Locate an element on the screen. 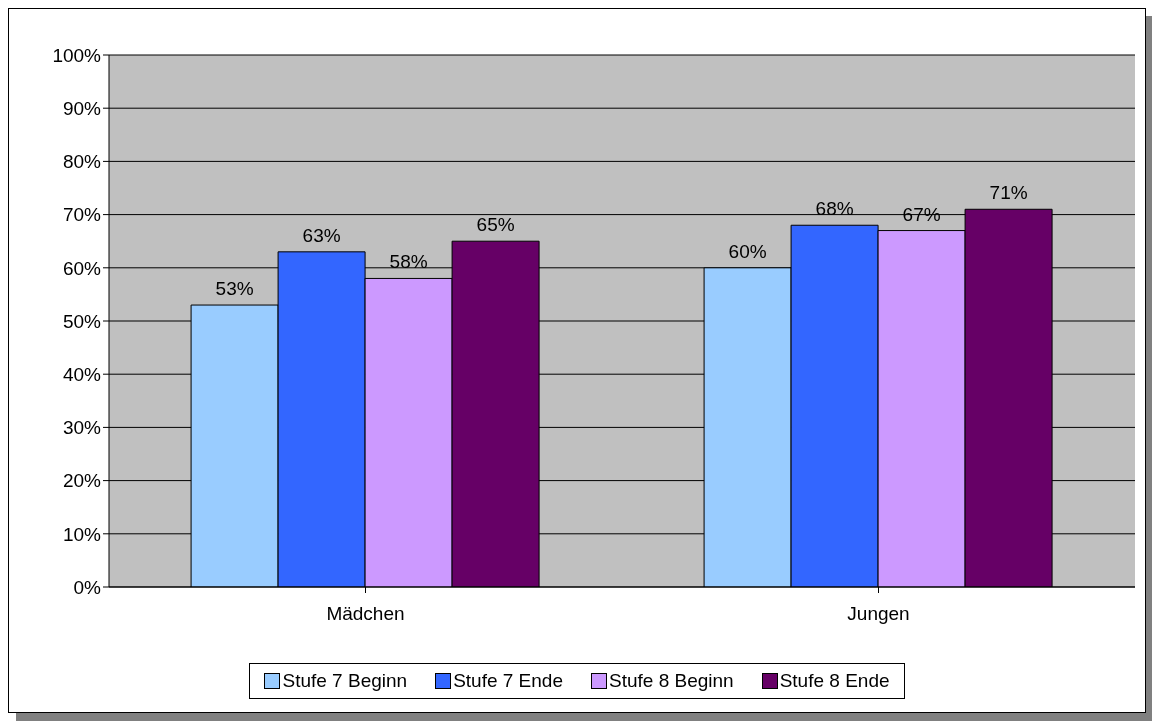 The width and height of the screenshot is (1152, 725). y-tick-label: 50% is located at coordinates (82, 321).